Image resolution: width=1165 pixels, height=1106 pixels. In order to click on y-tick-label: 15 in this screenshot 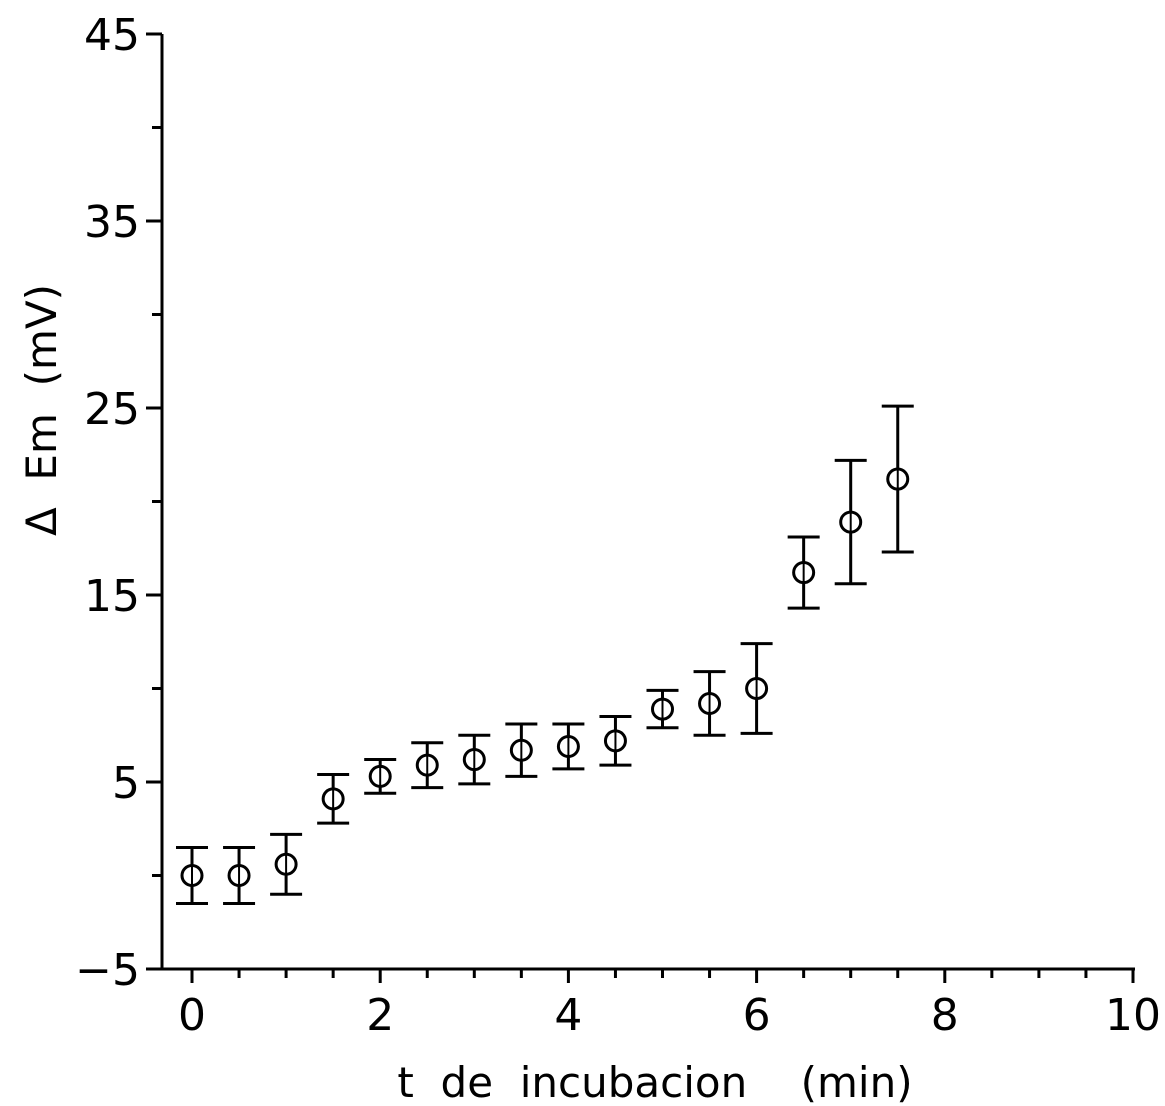, I will do `click(112, 596)`.